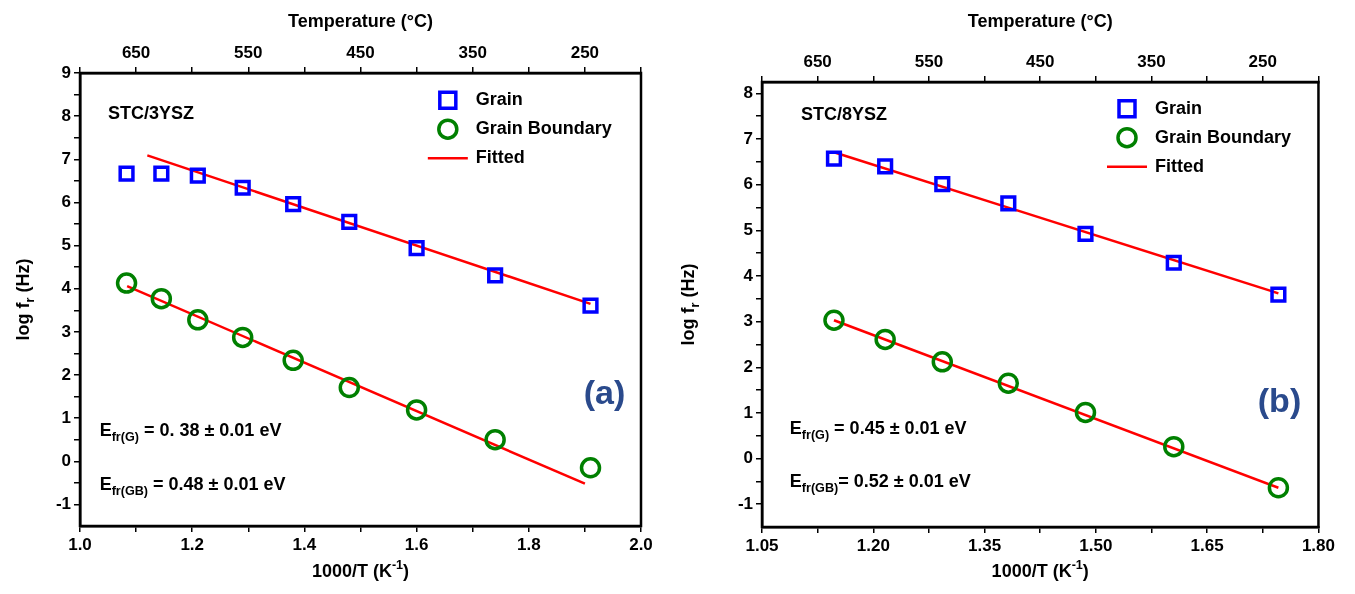  I want to click on x-tick-label: 1.6, so click(416, 544).